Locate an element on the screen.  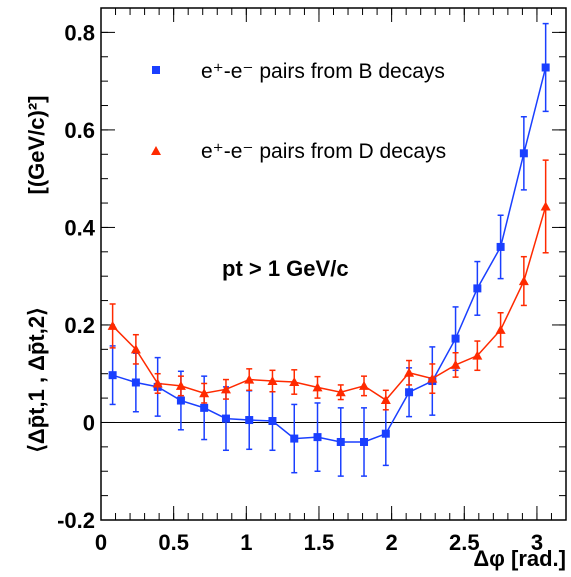
x-axis-title: Δφ [rad.] is located at coordinates (519, 558).